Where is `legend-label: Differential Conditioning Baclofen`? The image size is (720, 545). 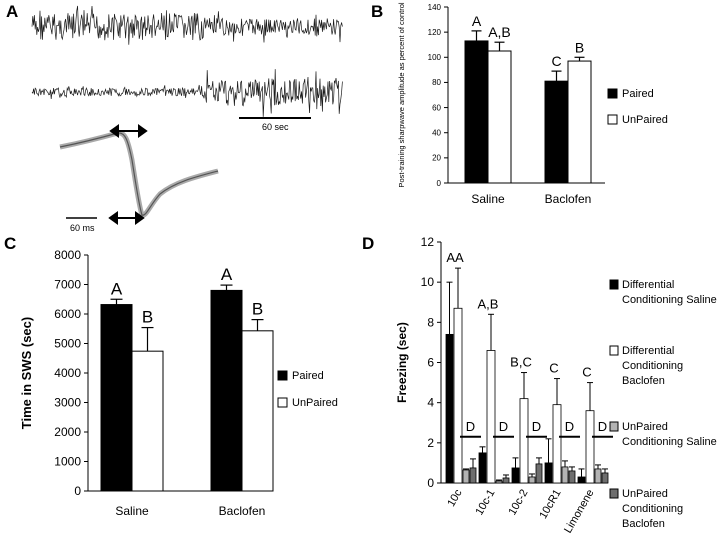
legend-label: Differential Conditioning Baclofen is located at coordinates (654, 366).